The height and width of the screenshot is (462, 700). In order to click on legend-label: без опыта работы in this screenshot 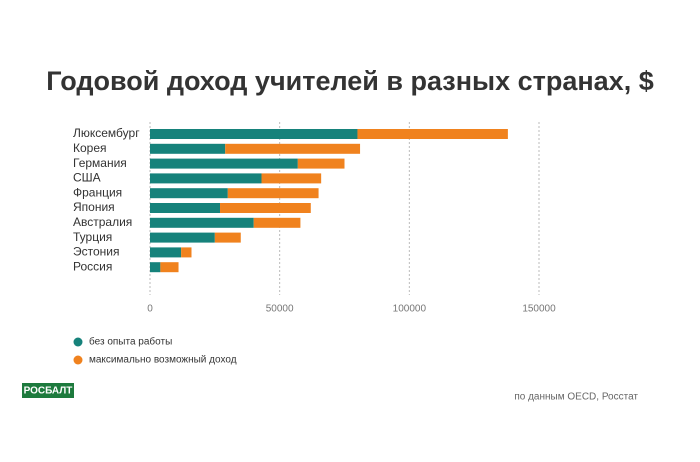, I will do `click(130, 342)`.